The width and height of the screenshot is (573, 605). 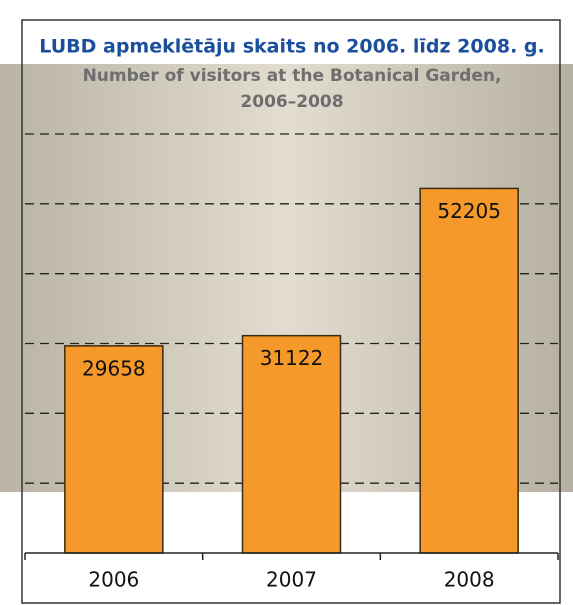 What do you see at coordinates (469, 580) in the screenshot?
I see `x-tick-label: 2008` at bounding box center [469, 580].